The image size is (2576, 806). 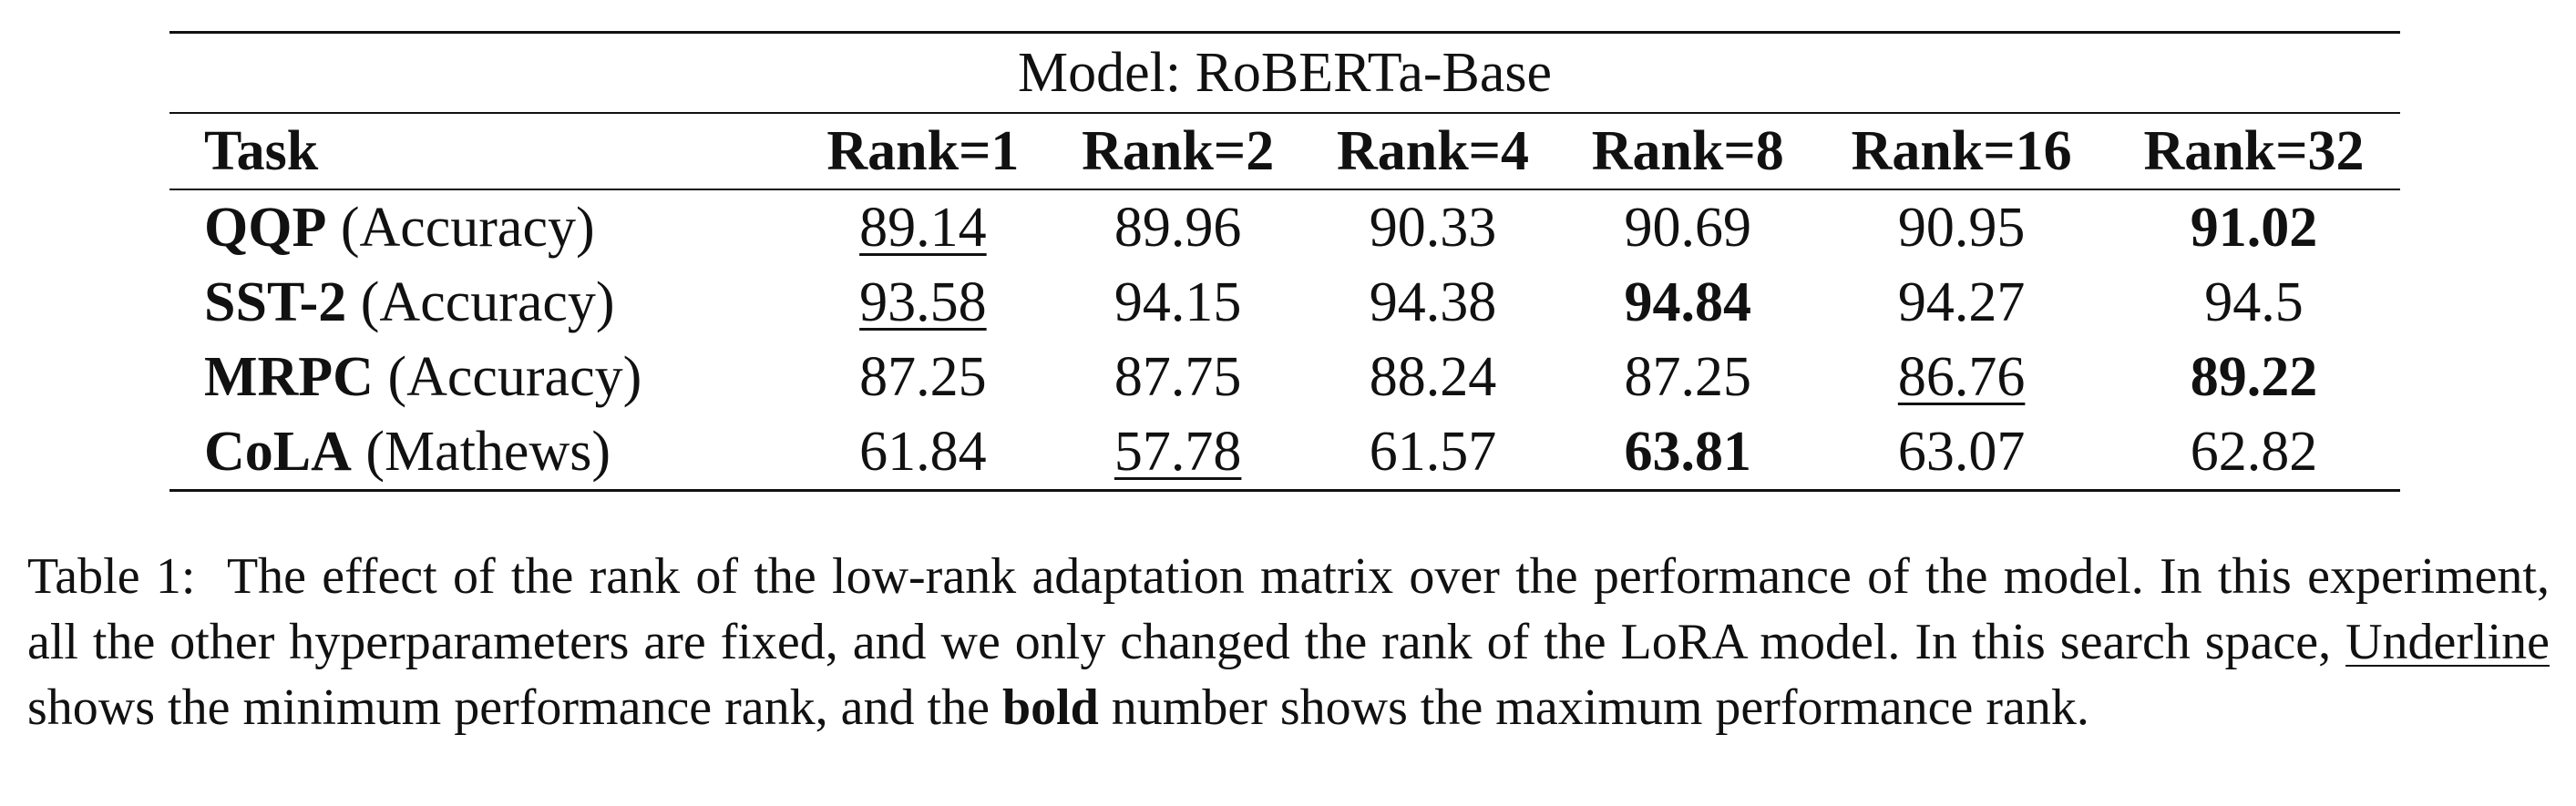 What do you see at coordinates (1961, 377) in the screenshot?
I see `value-cell: 86.76` at bounding box center [1961, 377].